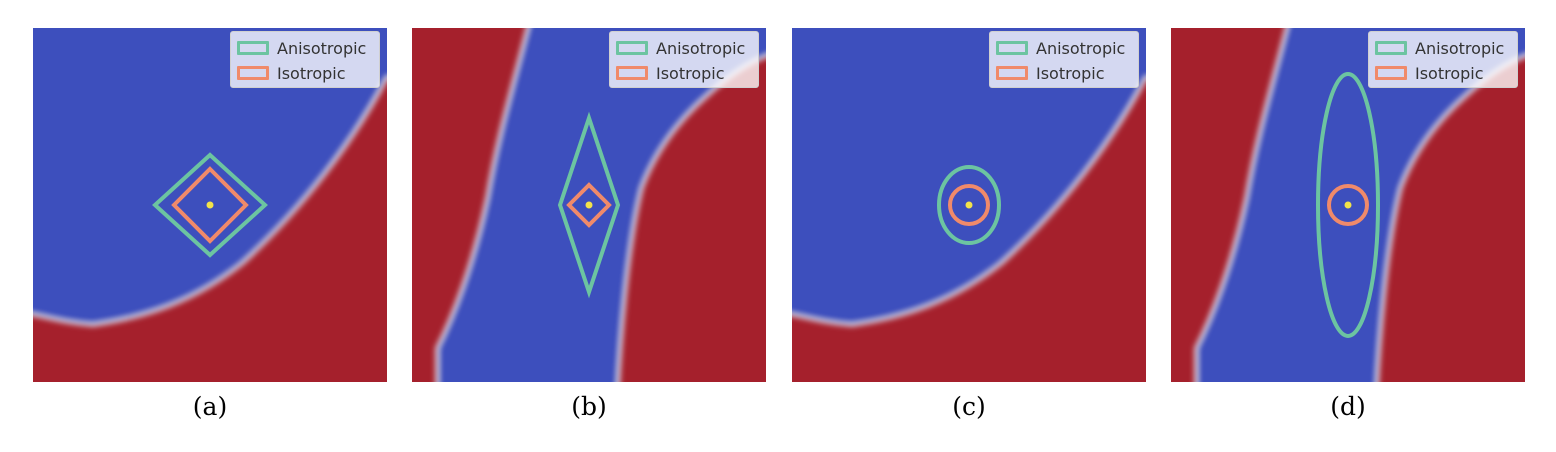 The height and width of the screenshot is (452, 1556). I want to click on caption-d: (d), so click(1348, 406).